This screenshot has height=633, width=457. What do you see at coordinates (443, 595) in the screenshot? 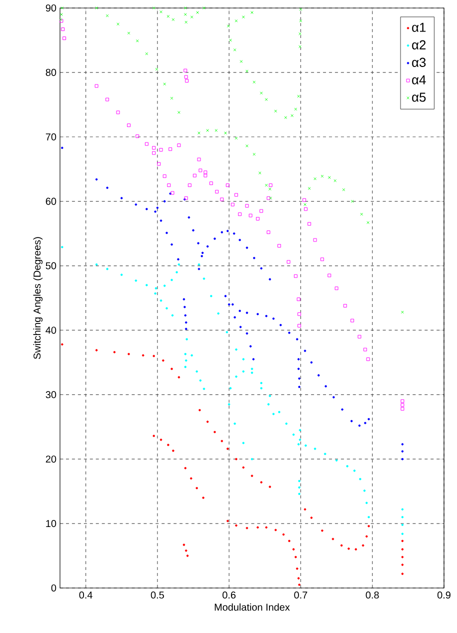
I see `x-tick-label: 0.9` at bounding box center [443, 595].